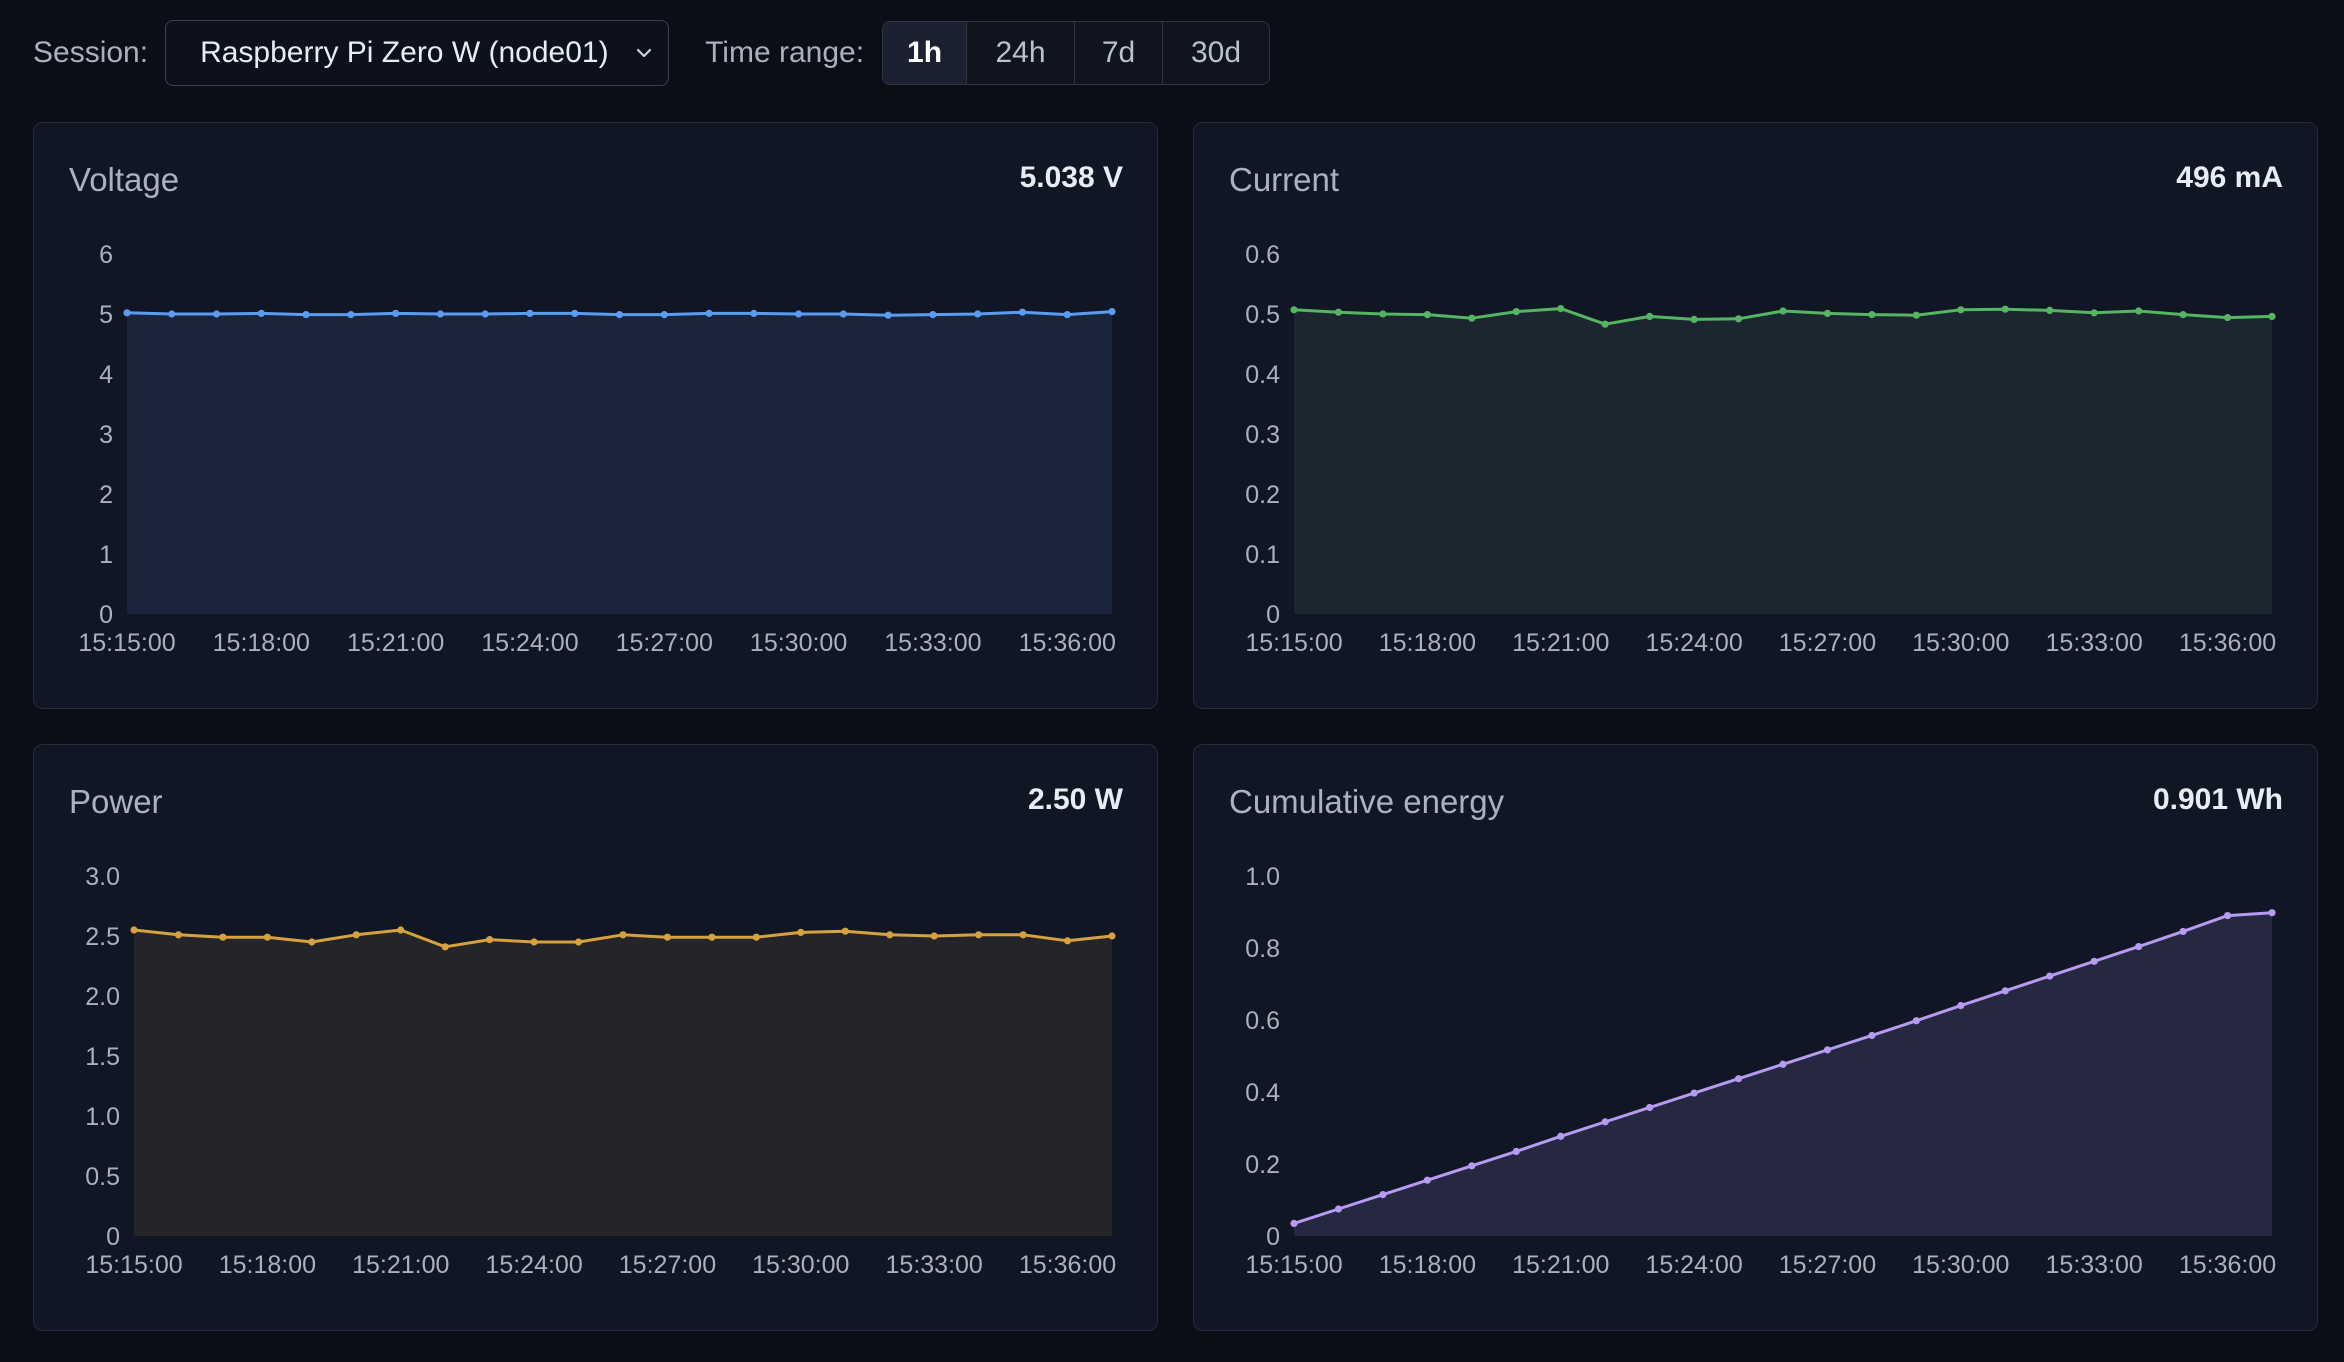  Describe the element at coordinates (1067, 1265) in the screenshot. I see `x-tick-label: 15:36:00` at that location.